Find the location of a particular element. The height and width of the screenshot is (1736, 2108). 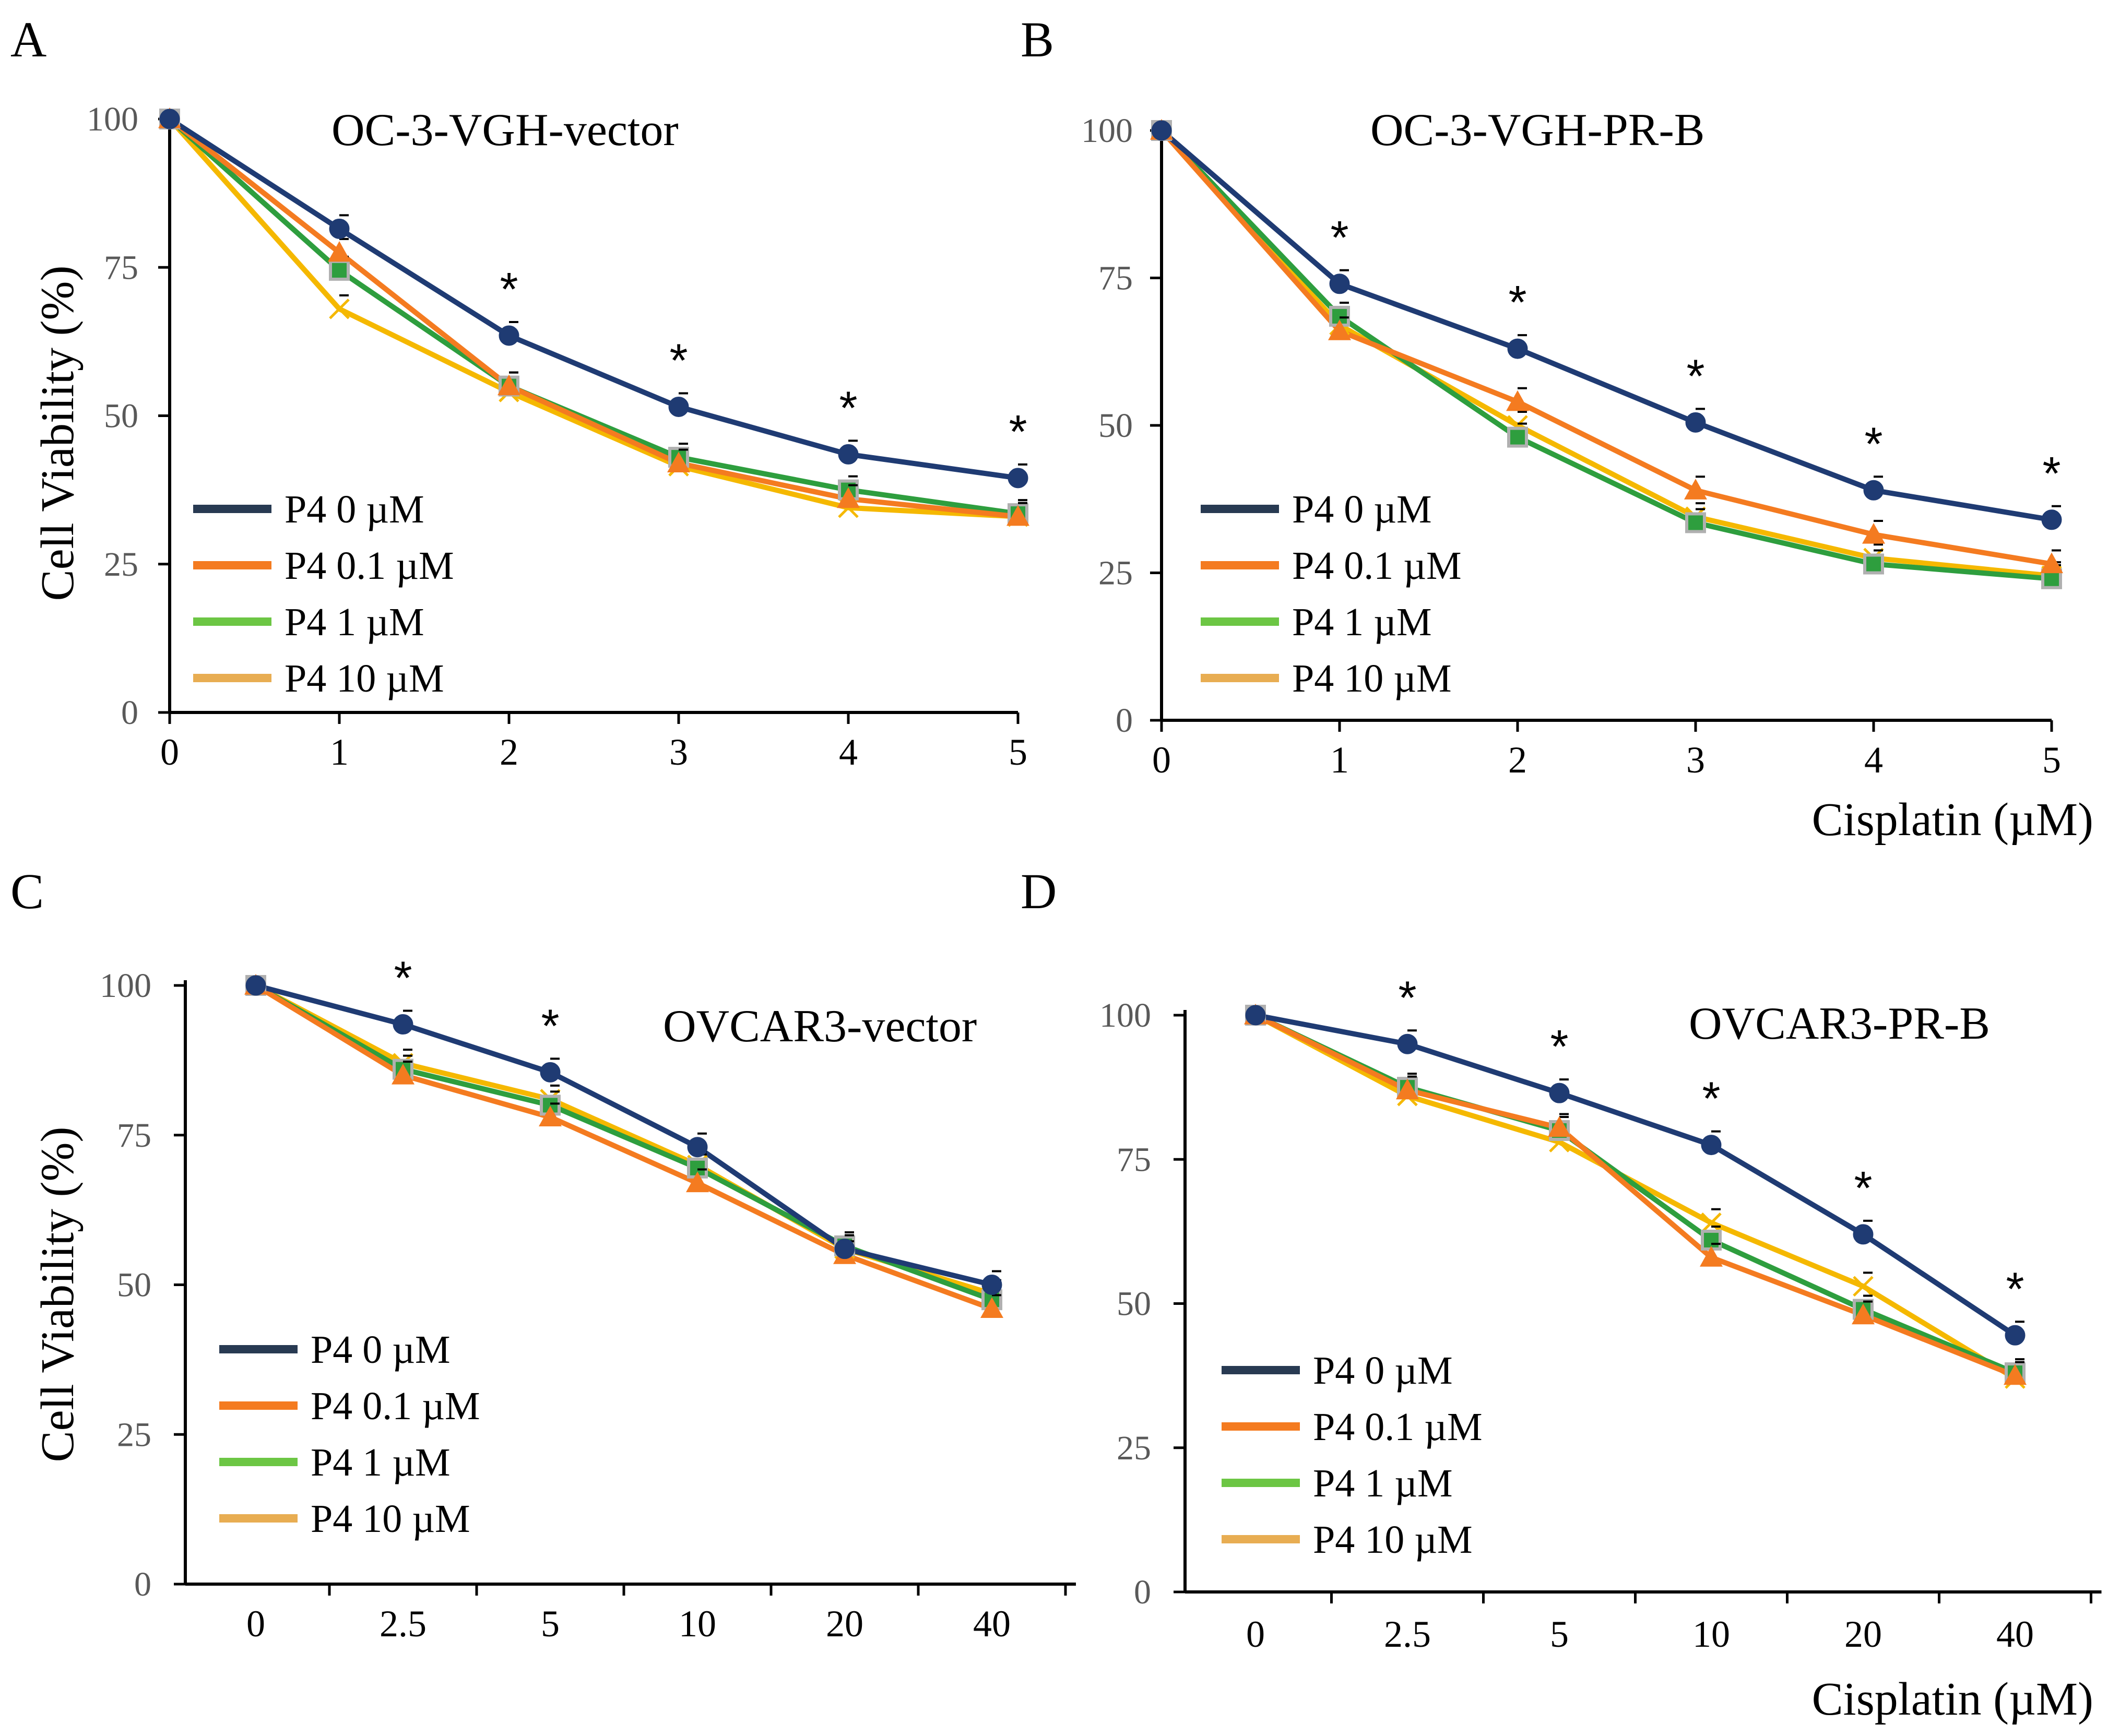

legend-c: P4 0 µM P4 0.1 µM P4 1 µM P4 10 µM is located at coordinates (349, 1434).